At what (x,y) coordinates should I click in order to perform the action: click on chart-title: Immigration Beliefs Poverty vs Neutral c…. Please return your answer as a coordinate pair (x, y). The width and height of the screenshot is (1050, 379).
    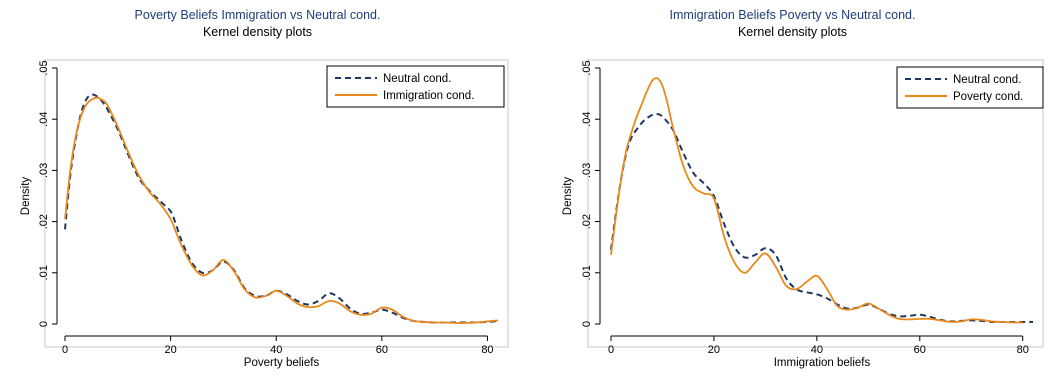
    Looking at the image, I should click on (792, 15).